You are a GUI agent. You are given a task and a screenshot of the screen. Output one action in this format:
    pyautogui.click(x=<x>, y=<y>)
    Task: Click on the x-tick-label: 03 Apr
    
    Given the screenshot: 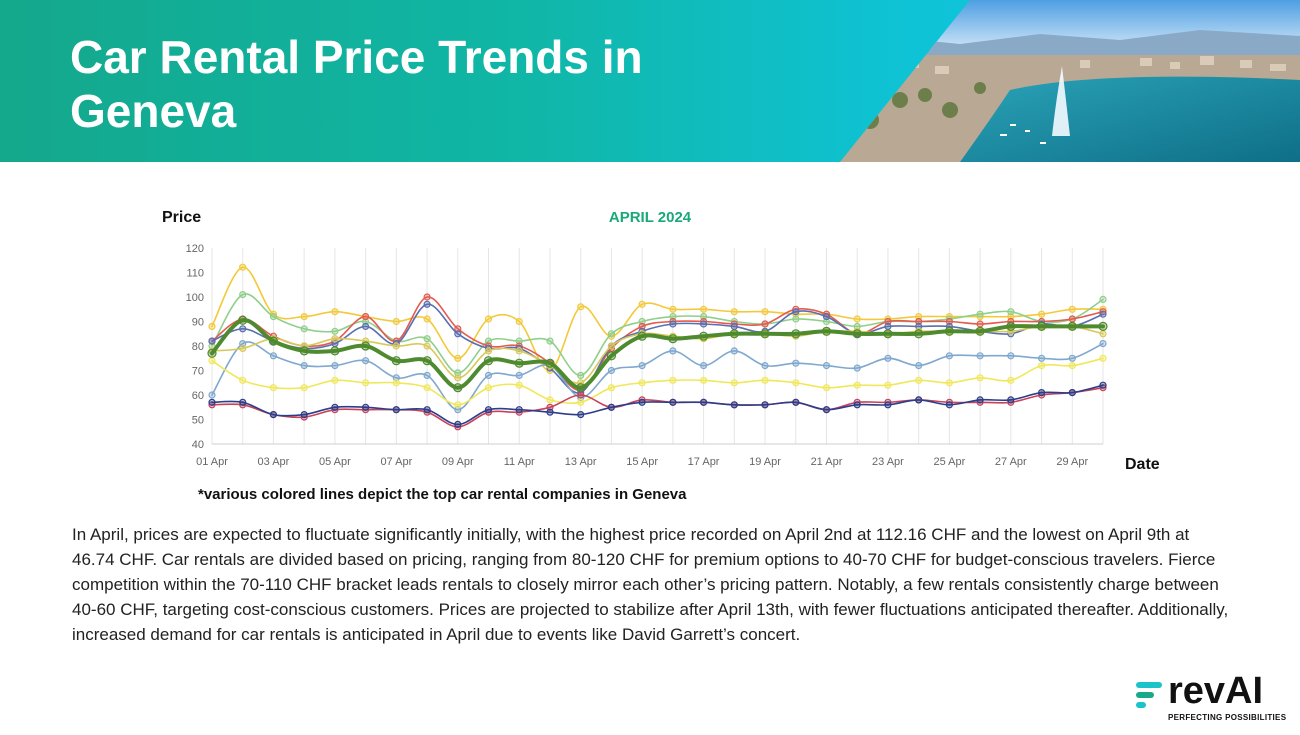 What is the action you would take?
    pyautogui.click(x=274, y=462)
    